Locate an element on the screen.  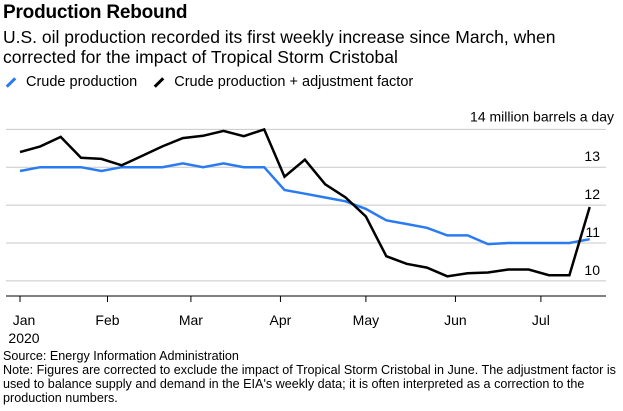
legend-item-crude: Crude production is located at coordinates (70, 82).